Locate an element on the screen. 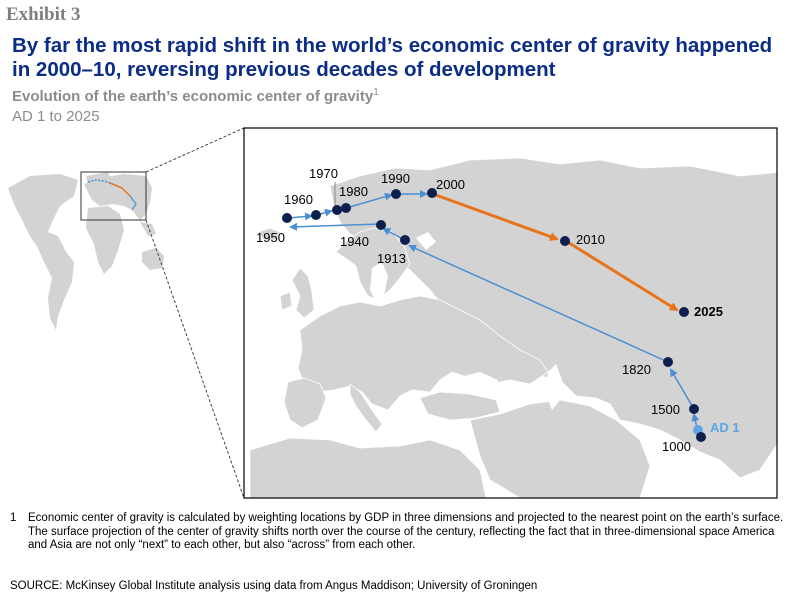 The image size is (800, 600). point-2000 is located at coordinates (432, 193).